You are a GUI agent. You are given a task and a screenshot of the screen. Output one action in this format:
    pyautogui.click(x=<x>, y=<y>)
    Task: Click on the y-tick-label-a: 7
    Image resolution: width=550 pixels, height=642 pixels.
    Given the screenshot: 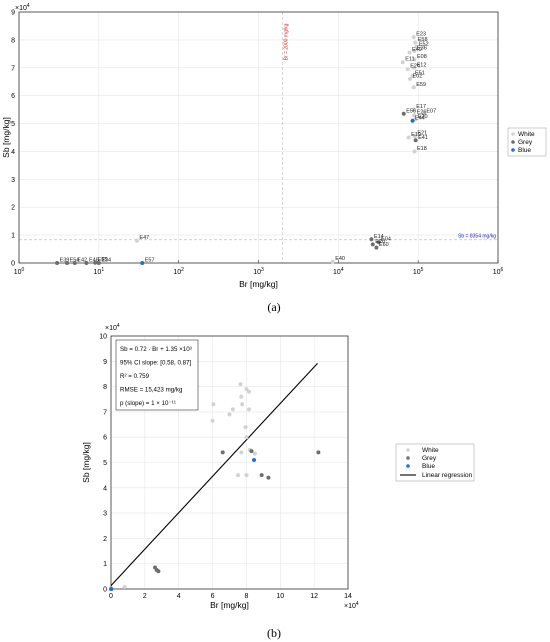 What is the action you would take?
    pyautogui.click(x=13, y=68)
    